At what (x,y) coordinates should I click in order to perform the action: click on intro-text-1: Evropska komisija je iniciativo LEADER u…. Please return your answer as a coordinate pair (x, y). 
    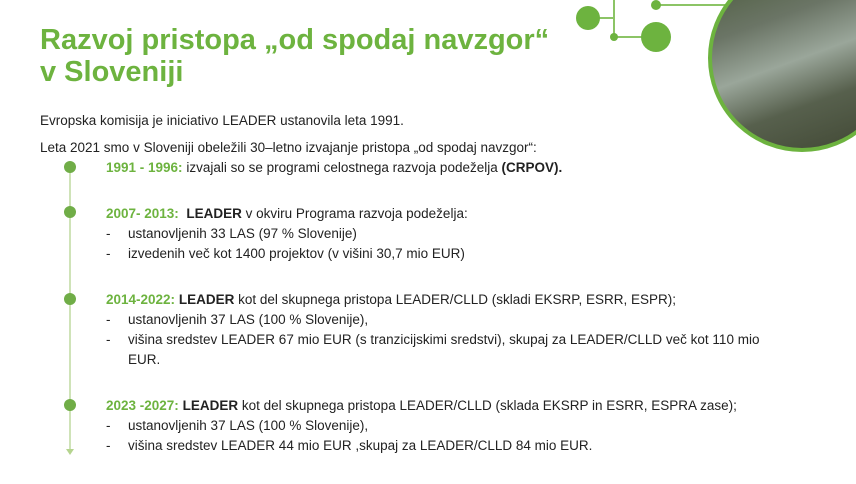
    Looking at the image, I should click on (222, 120).